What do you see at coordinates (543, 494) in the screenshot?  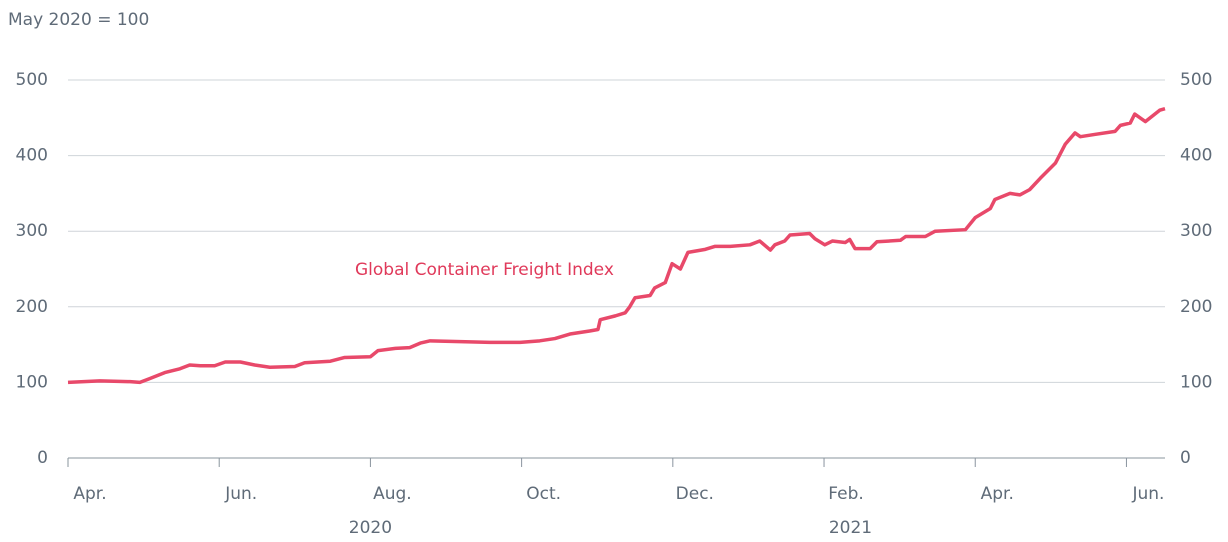 I see `x-tick-label: Oct.` at bounding box center [543, 494].